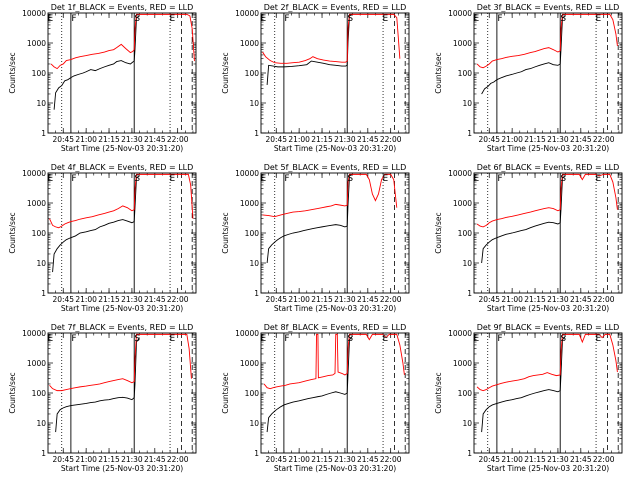 The height and width of the screenshot is (480, 640). I want to click on panel-title: Det 7f_BLACK = Events, RED = LLD, so click(122, 327).